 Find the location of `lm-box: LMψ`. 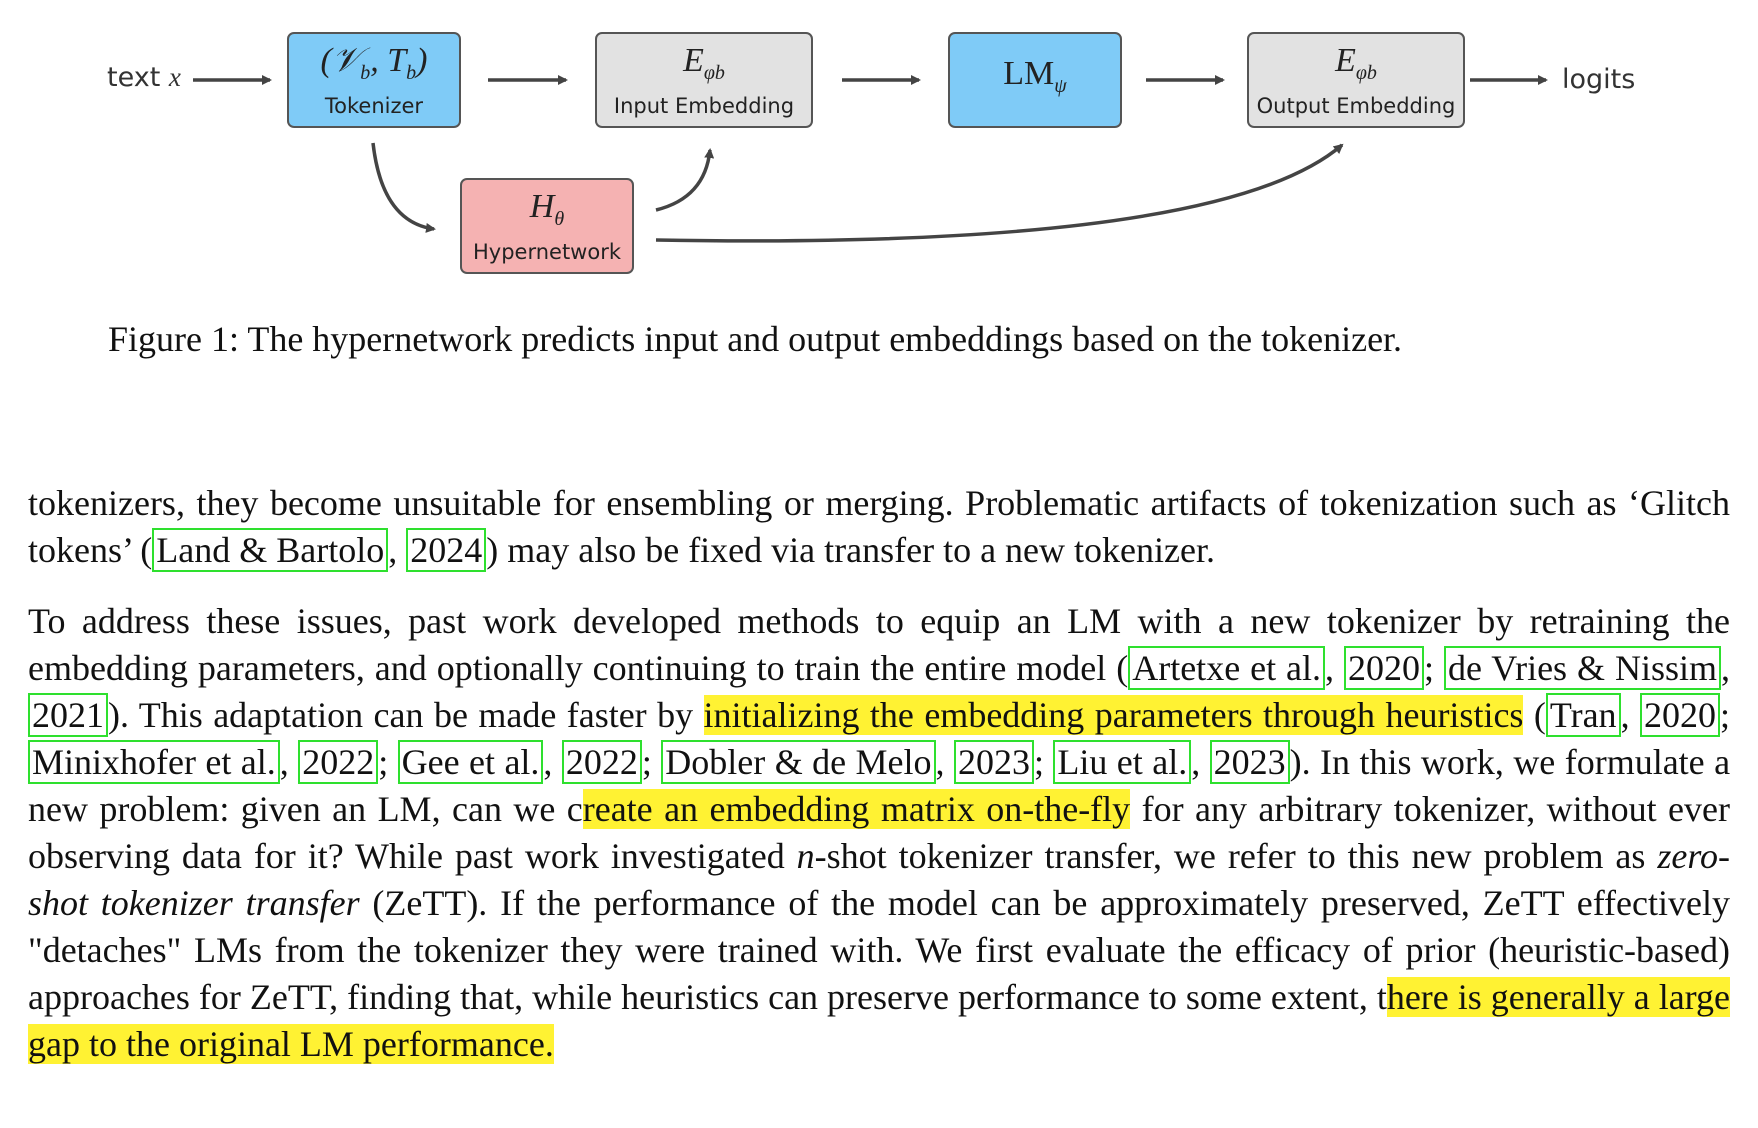

lm-box: LMψ is located at coordinates (1035, 80).